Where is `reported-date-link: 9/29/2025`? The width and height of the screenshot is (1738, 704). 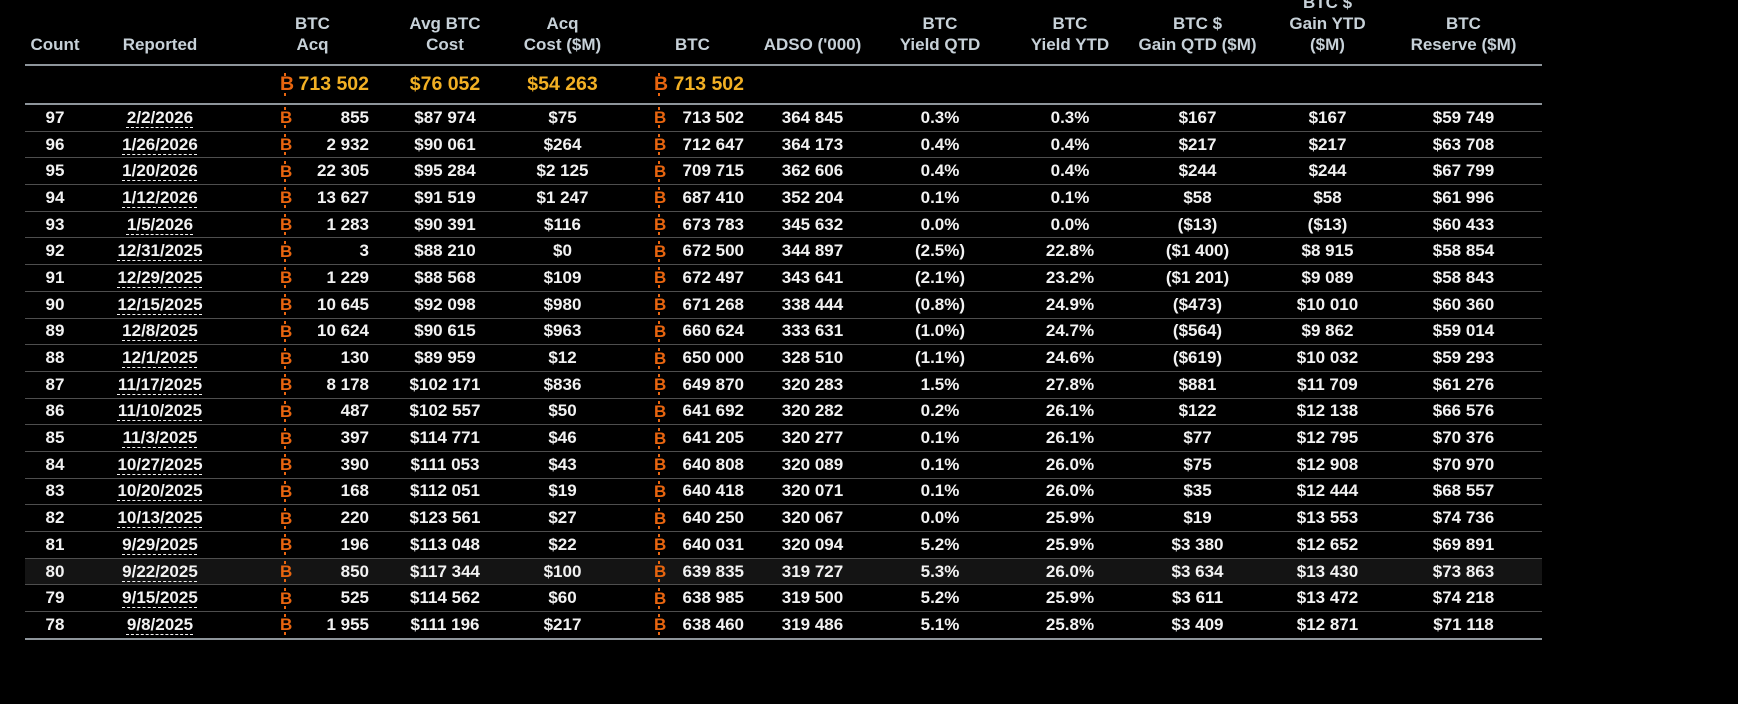
reported-date-link: 9/29/2025 is located at coordinates (160, 544).